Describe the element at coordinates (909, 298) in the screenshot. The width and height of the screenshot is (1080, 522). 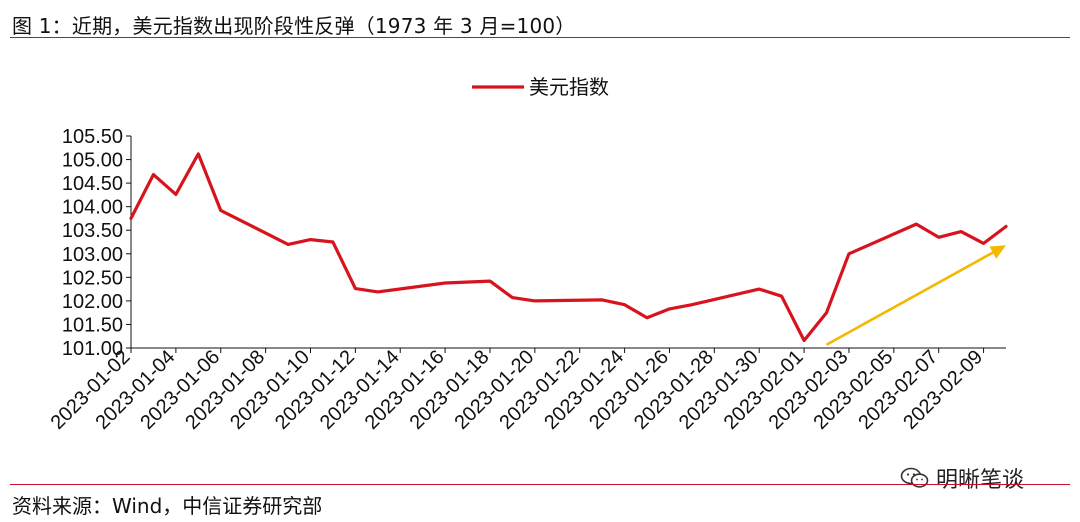
I see `trend-arrow-shaft` at that location.